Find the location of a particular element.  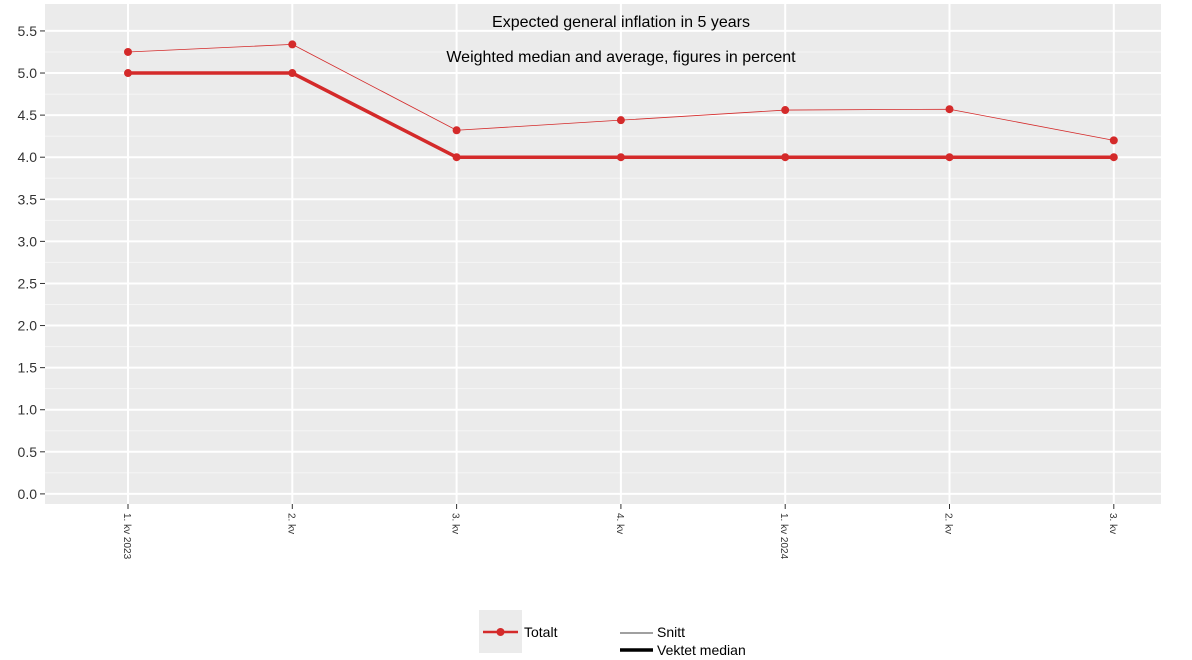

y-axis: 0.0 0.5 1.0 1.5 2.0 2.5 3.0 3.5 4.0 4.5 5.0 5.5 is located at coordinates (31, 262).